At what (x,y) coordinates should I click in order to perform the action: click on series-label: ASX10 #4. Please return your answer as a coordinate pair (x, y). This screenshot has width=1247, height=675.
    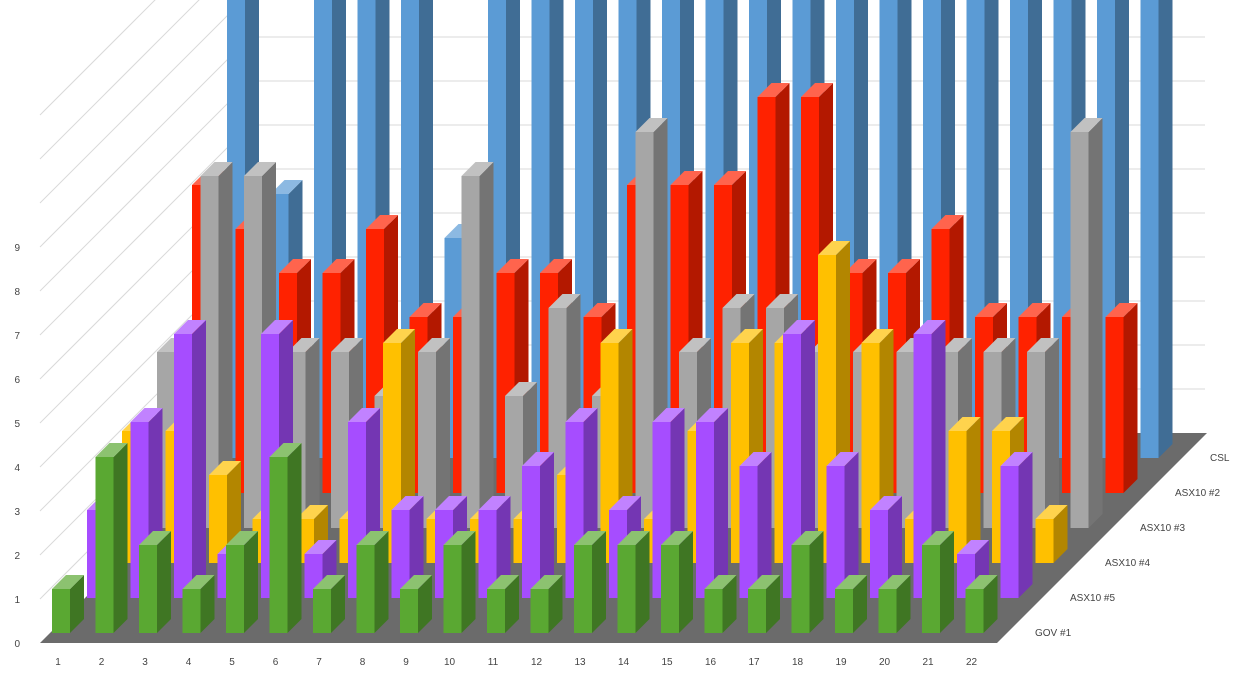
    Looking at the image, I should click on (1127, 563).